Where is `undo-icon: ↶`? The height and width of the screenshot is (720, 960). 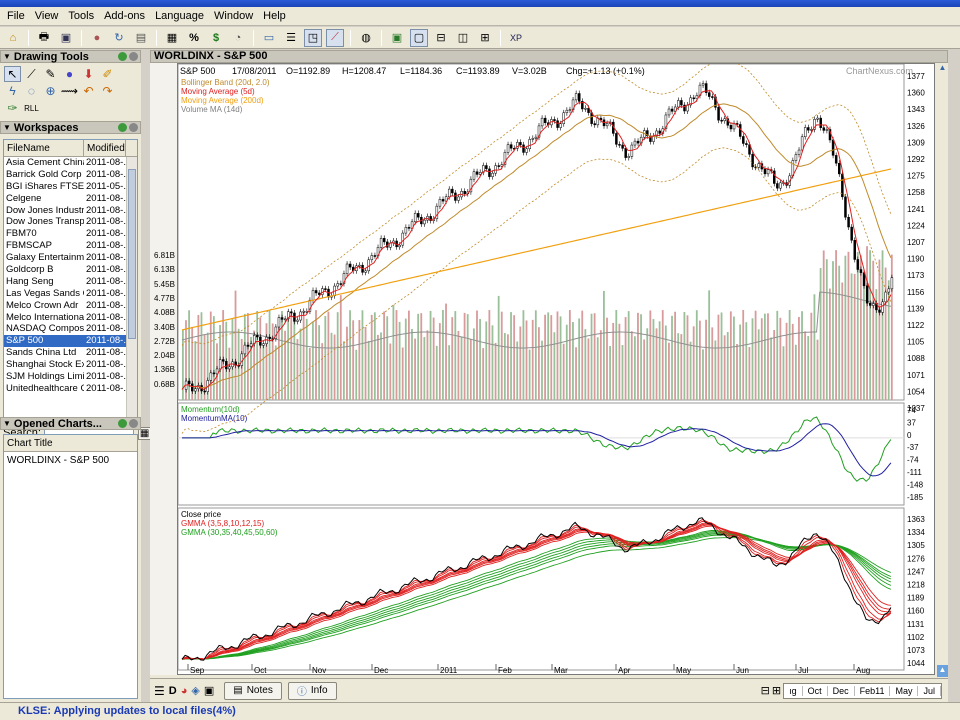 undo-icon: ↶ is located at coordinates (88, 91).